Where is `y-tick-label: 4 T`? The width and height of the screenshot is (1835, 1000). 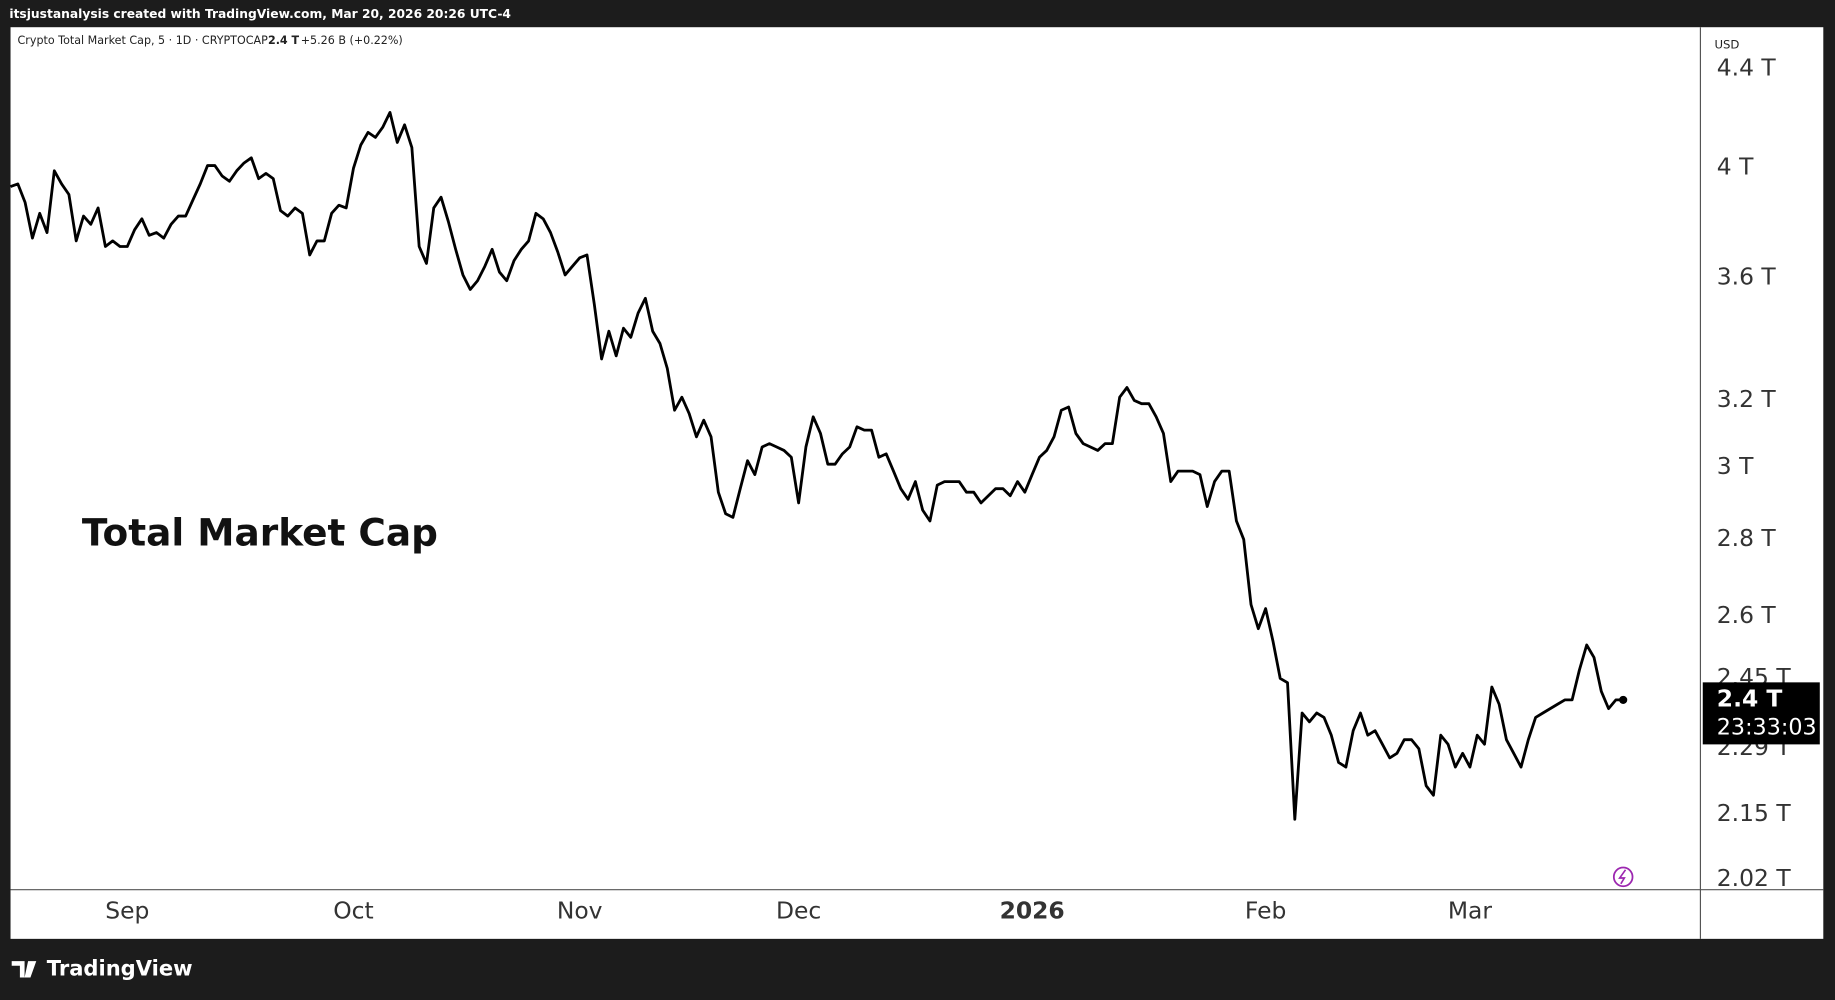
y-tick-label: 4 T is located at coordinates (1735, 167).